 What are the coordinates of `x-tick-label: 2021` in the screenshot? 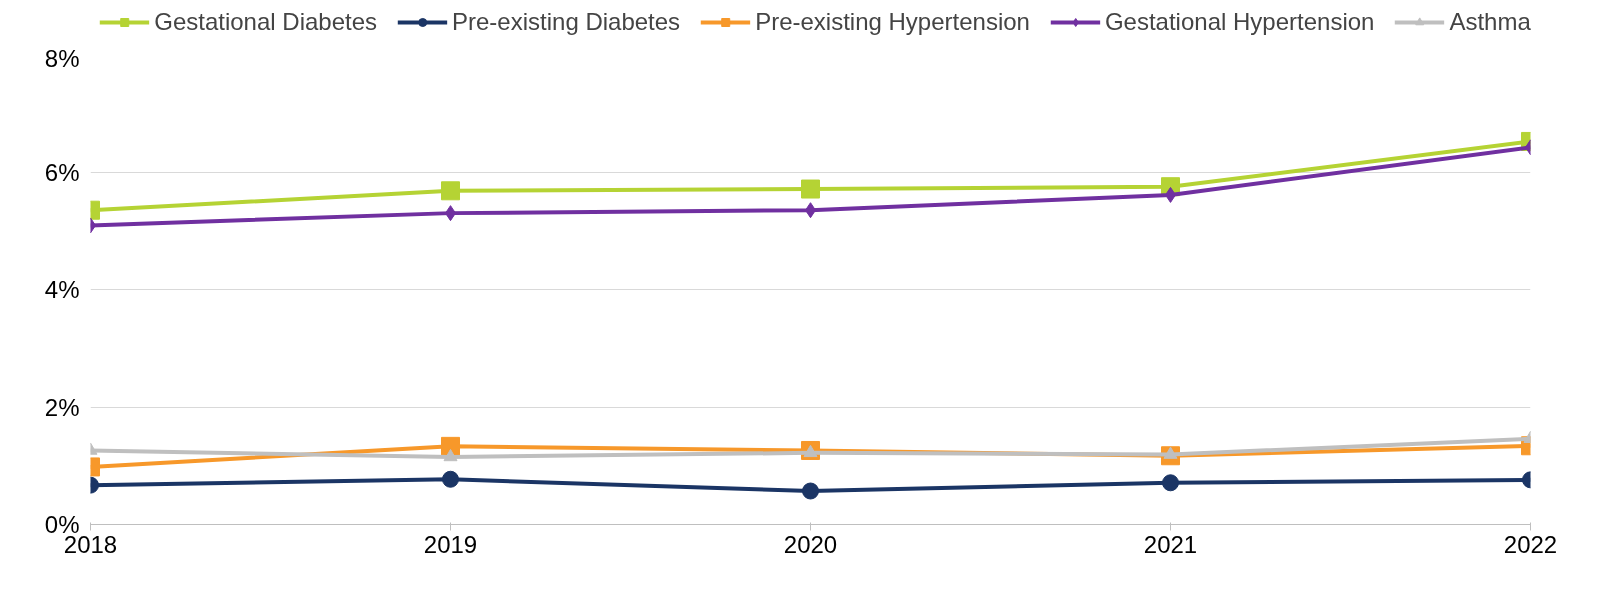 It's located at (1170, 544).